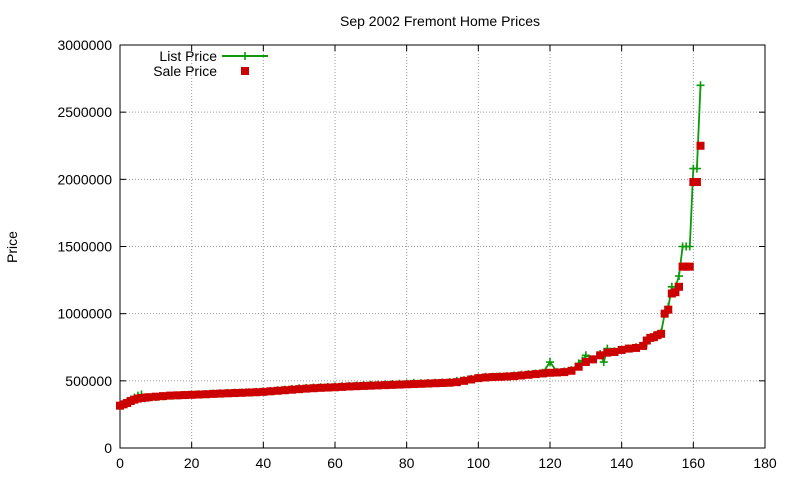 Image resolution: width=800 pixels, height=480 pixels. What do you see at coordinates (407, 463) in the screenshot?
I see `x-tick-label: 80` at bounding box center [407, 463].